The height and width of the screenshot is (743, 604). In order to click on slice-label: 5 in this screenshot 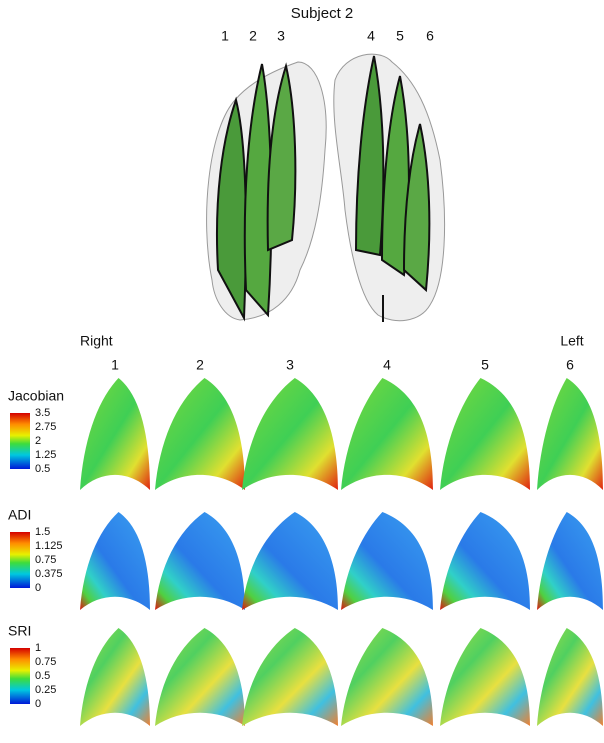, I will do `click(400, 36)`.